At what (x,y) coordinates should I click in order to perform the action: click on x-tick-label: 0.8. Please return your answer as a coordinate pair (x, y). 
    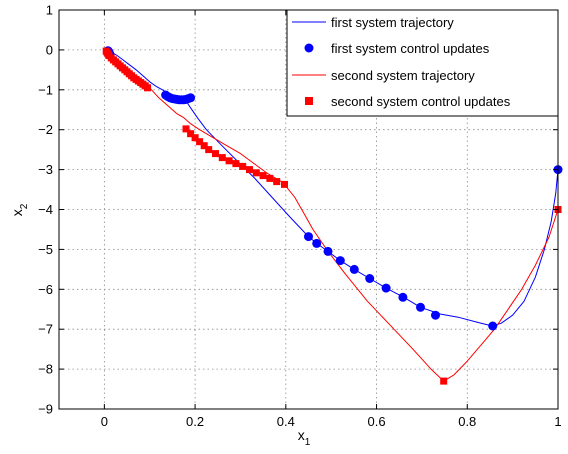
    Looking at the image, I should click on (467, 421).